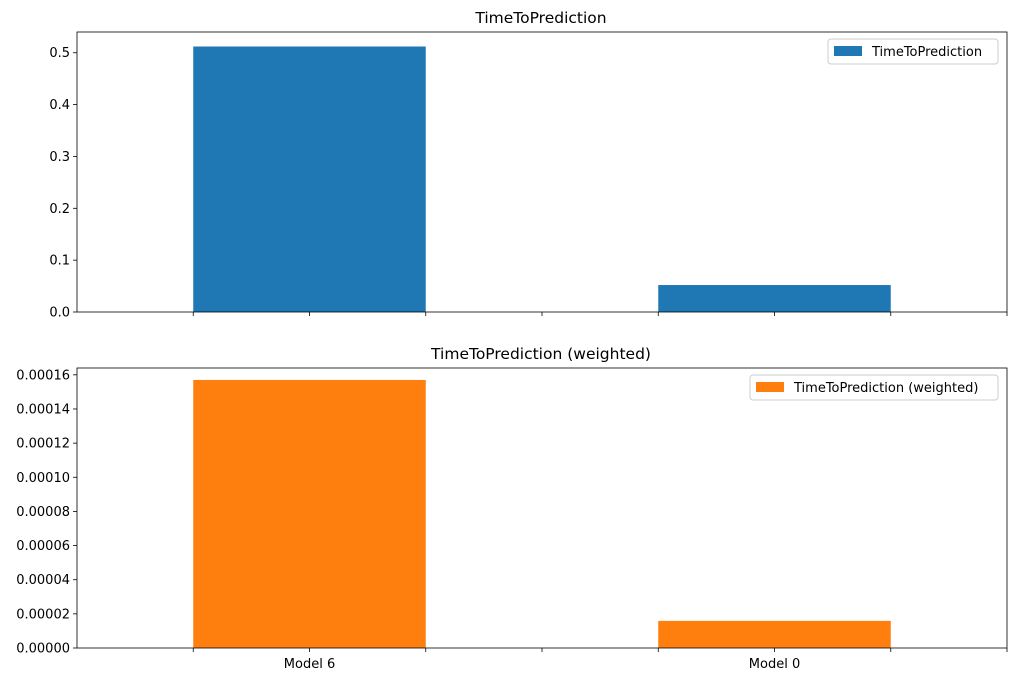 The image size is (1016, 682). What do you see at coordinates (43, 375) in the screenshot?
I see `bottom-ytick-label: 0.00016` at bounding box center [43, 375].